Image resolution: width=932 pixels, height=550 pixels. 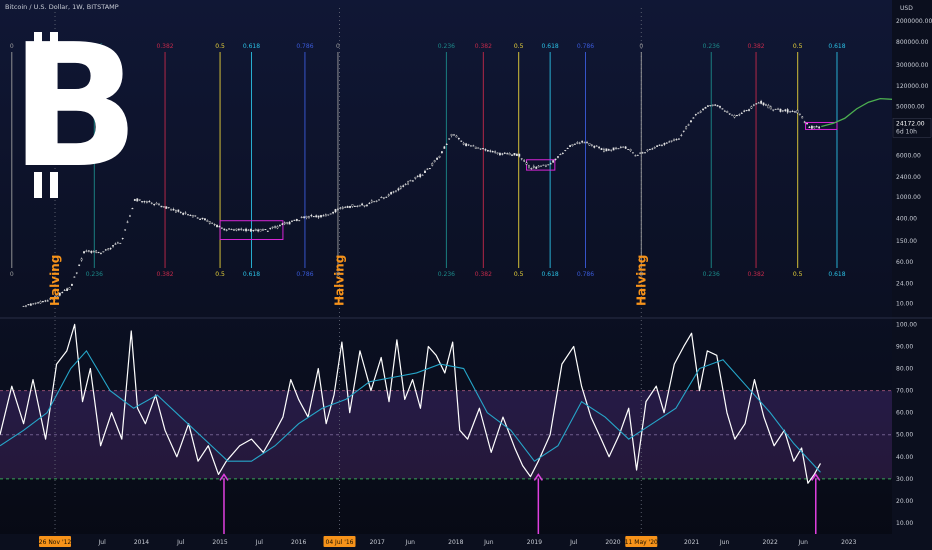 I want to click on rsi-tick-label: 60.00, so click(x=904, y=413).